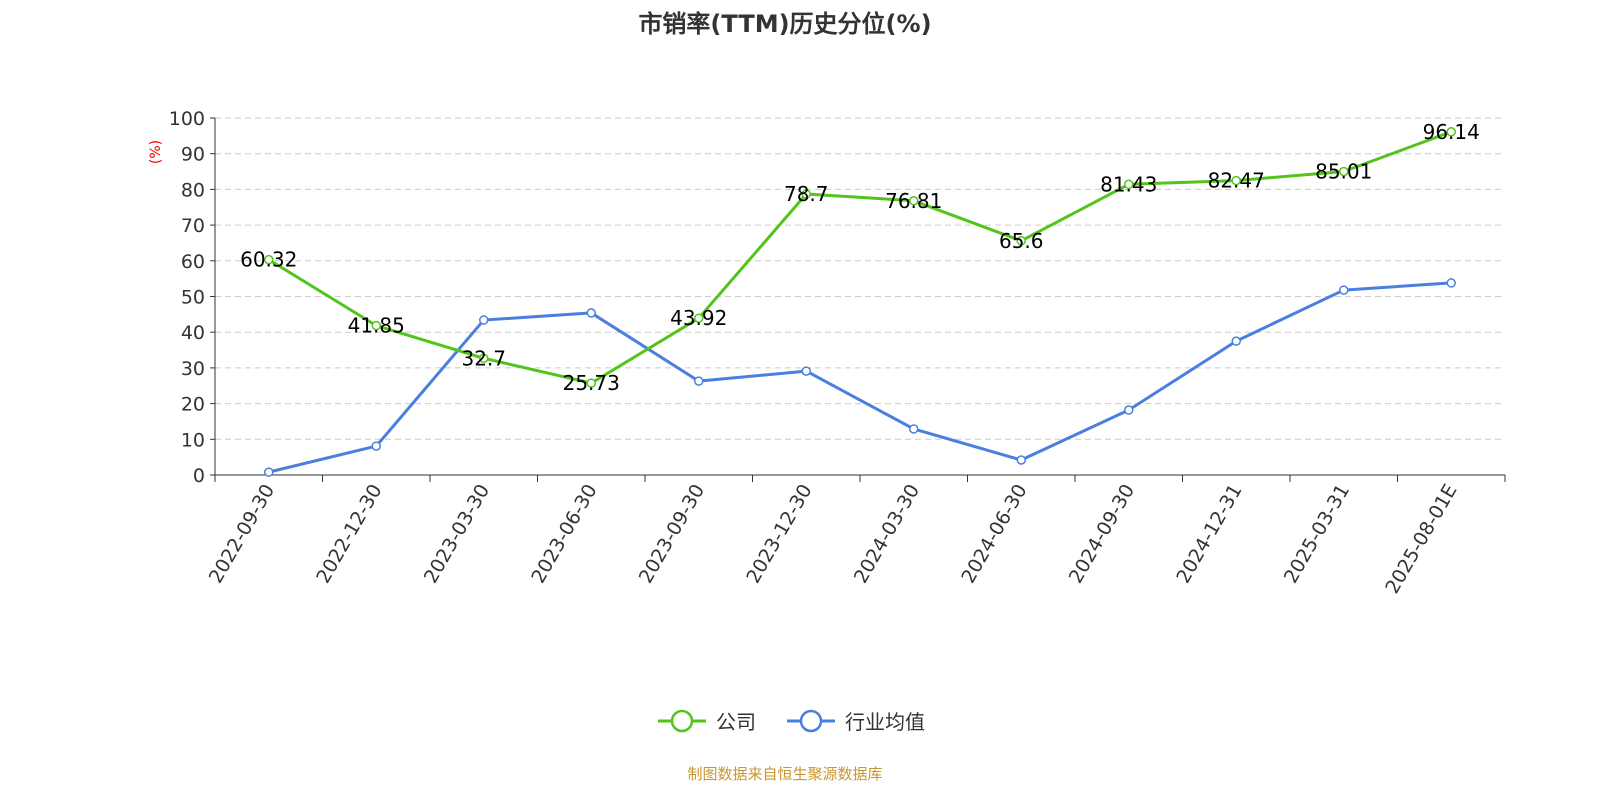 This screenshot has height=800, width=1600. I want to click on y-tick-label: 40, so click(193, 333).